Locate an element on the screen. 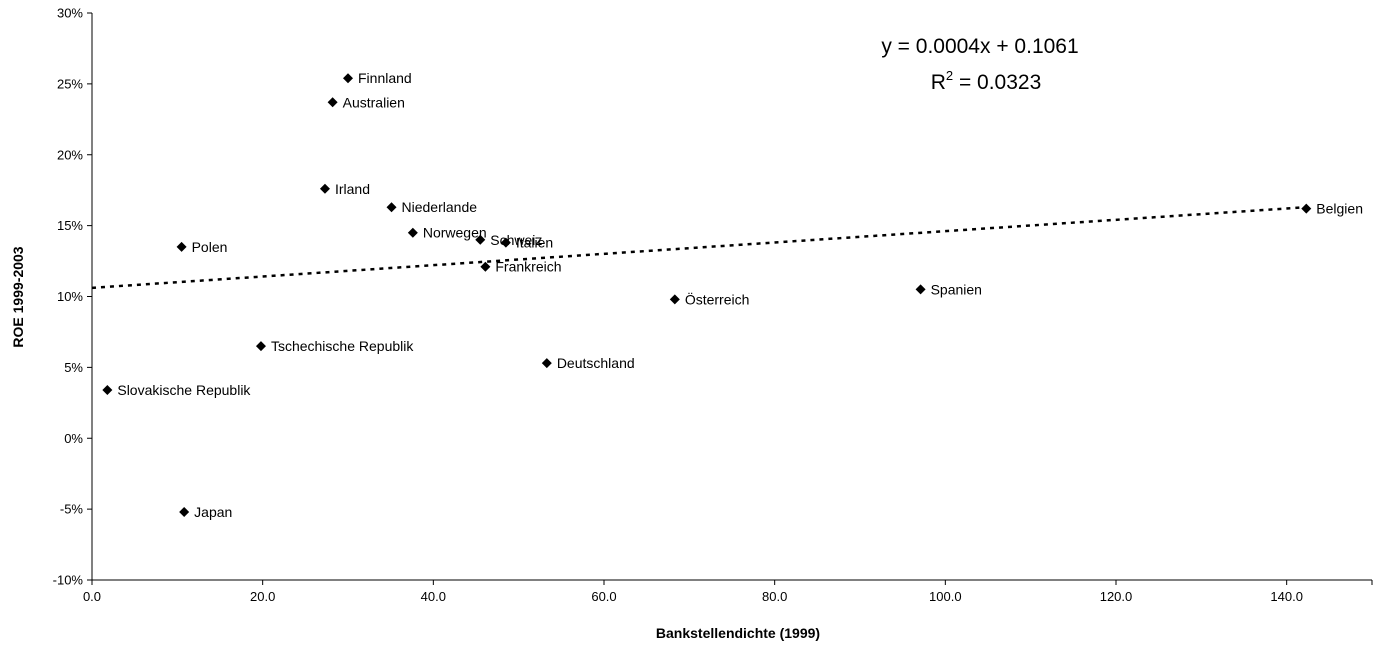  y-tick-label: 15% is located at coordinates (70, 225).